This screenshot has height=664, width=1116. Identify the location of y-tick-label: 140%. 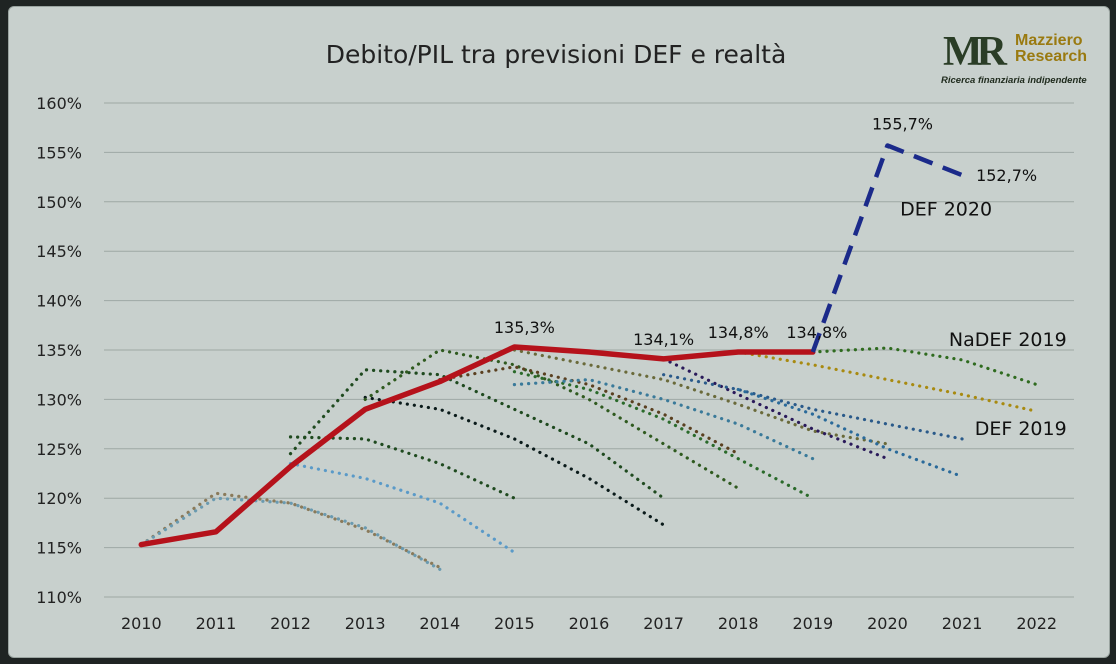
(59, 301).